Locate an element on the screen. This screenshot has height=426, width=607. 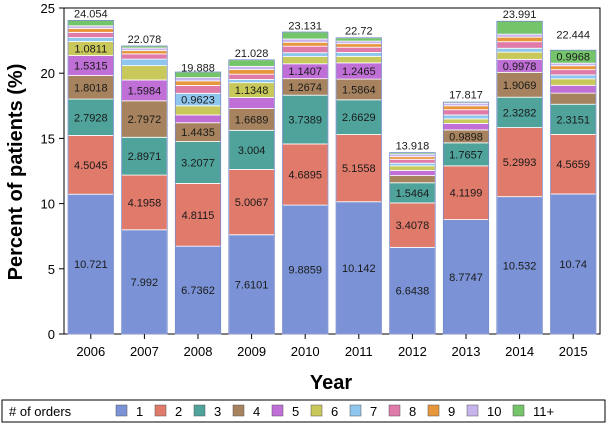
legend-title: # of orders is located at coordinates (40, 411).